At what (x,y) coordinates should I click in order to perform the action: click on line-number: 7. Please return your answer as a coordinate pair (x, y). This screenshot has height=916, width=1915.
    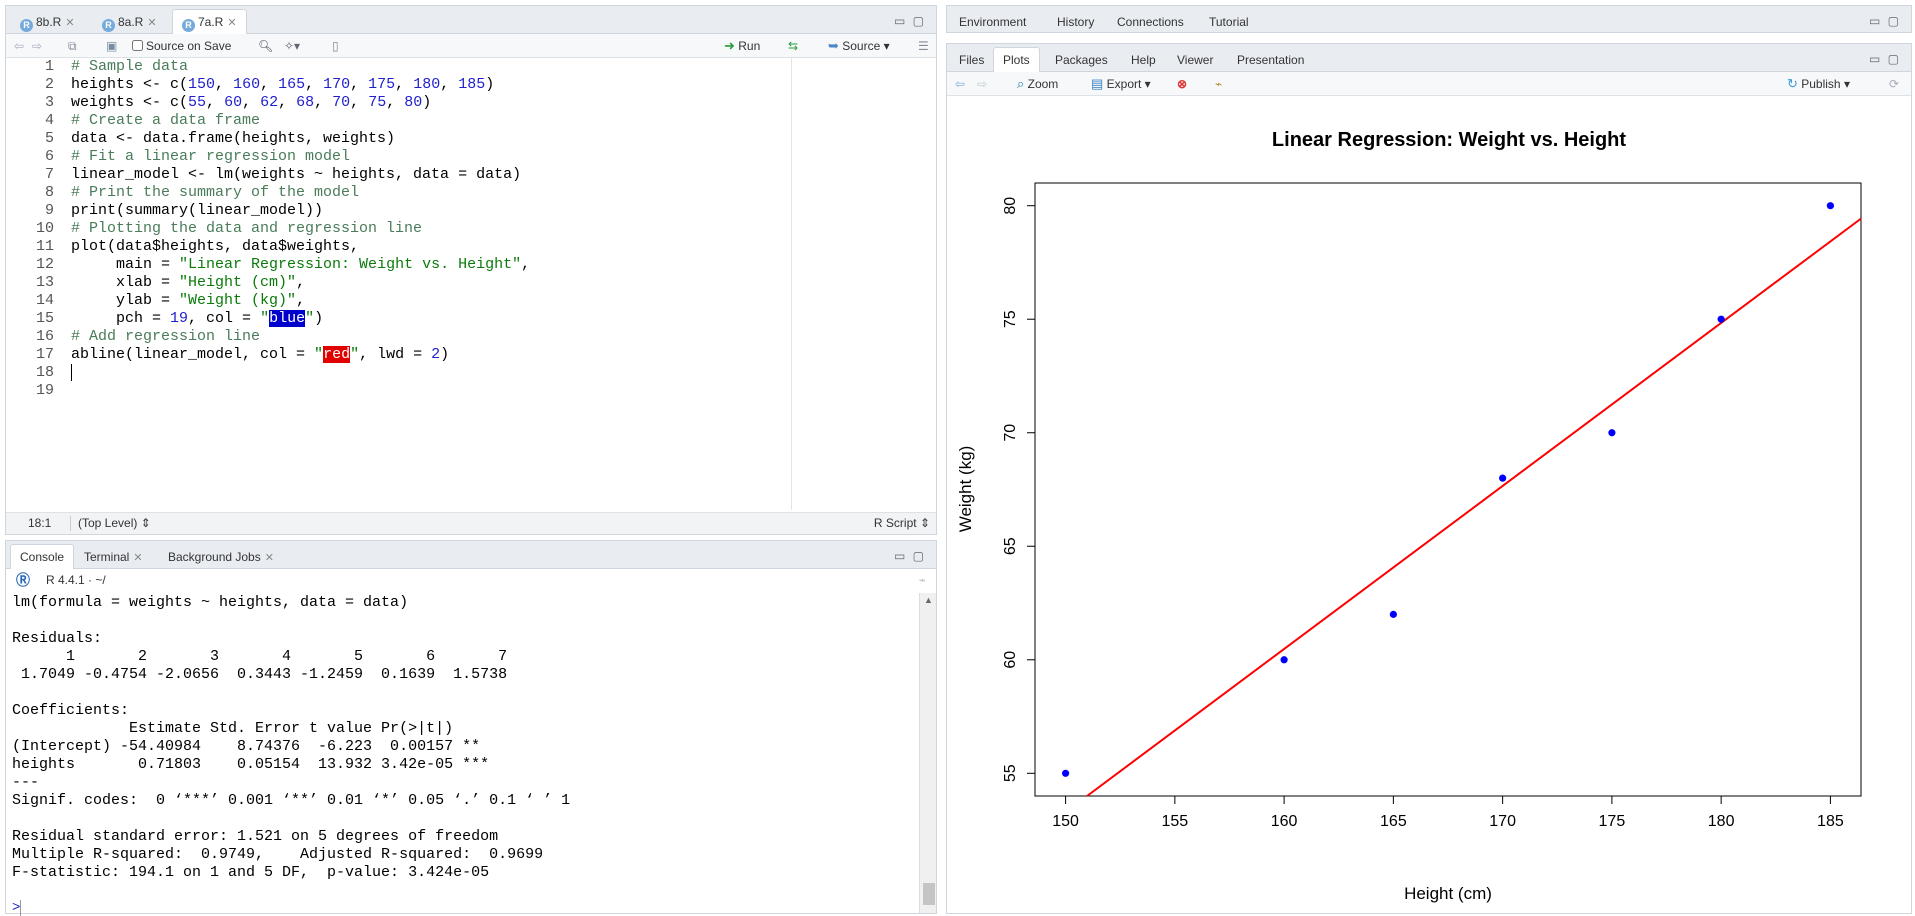
    Looking at the image, I should click on (49, 174).